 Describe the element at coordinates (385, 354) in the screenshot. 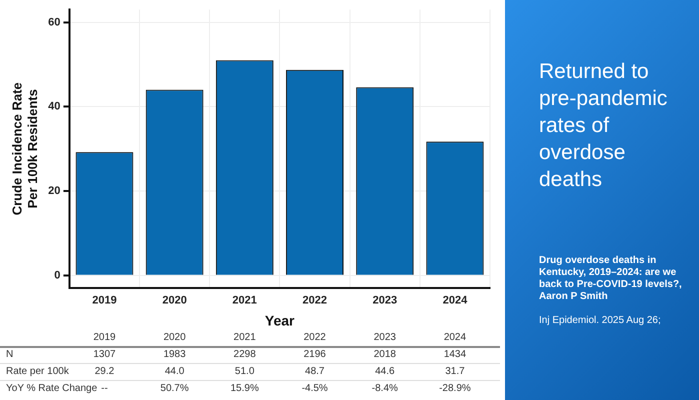

I see `text: 2018` at that location.